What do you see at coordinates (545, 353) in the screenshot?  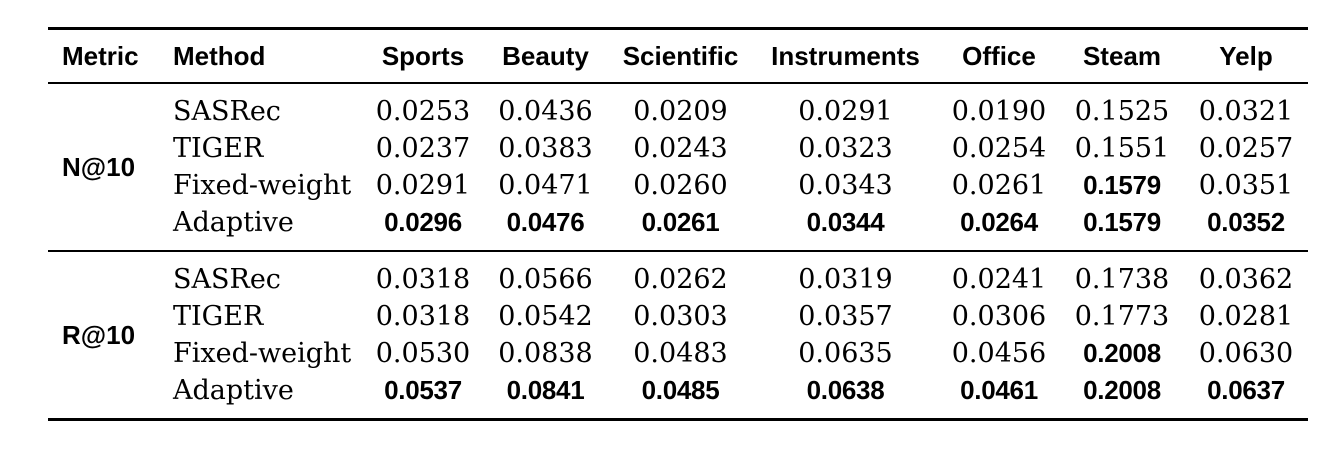 I see `metric-value: 0.0838` at bounding box center [545, 353].